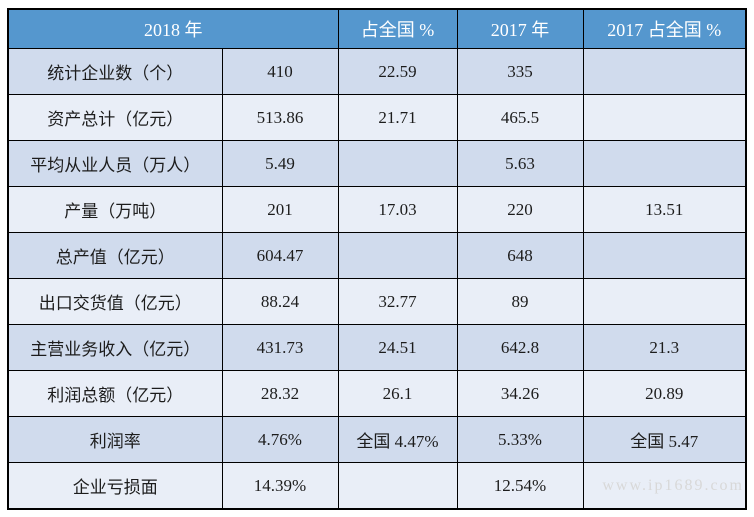  What do you see at coordinates (520, 486) in the screenshot?
I see `cell-2017-value: 12.54%` at bounding box center [520, 486].